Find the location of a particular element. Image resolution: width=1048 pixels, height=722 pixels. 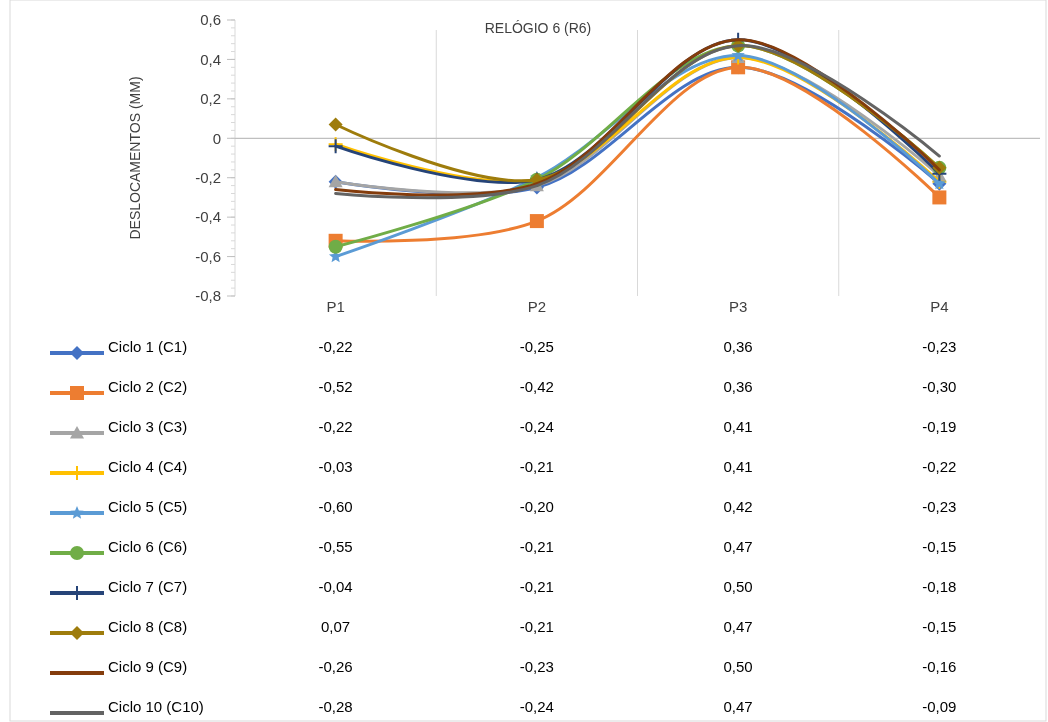

y-tick-label: 0,4 is located at coordinates (210, 59).